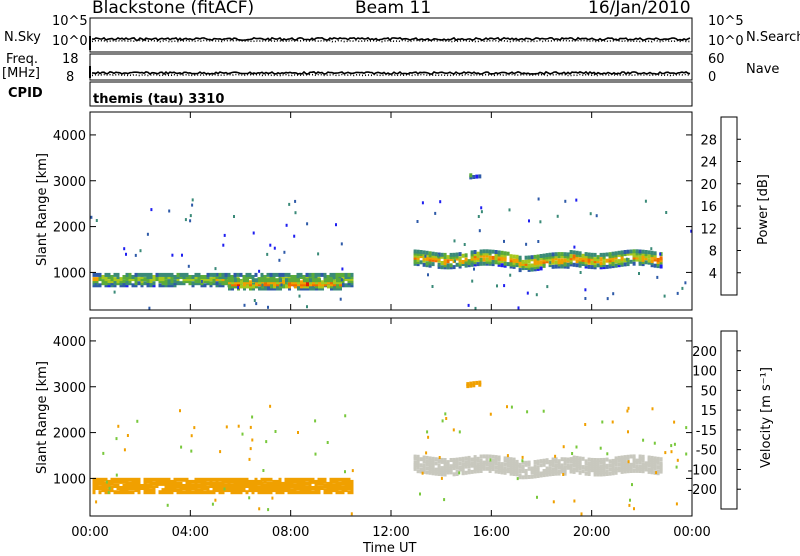 The image size is (800, 556). Describe the element at coordinates (22, 59) in the screenshot. I see `freq-label: Freq.` at that location.